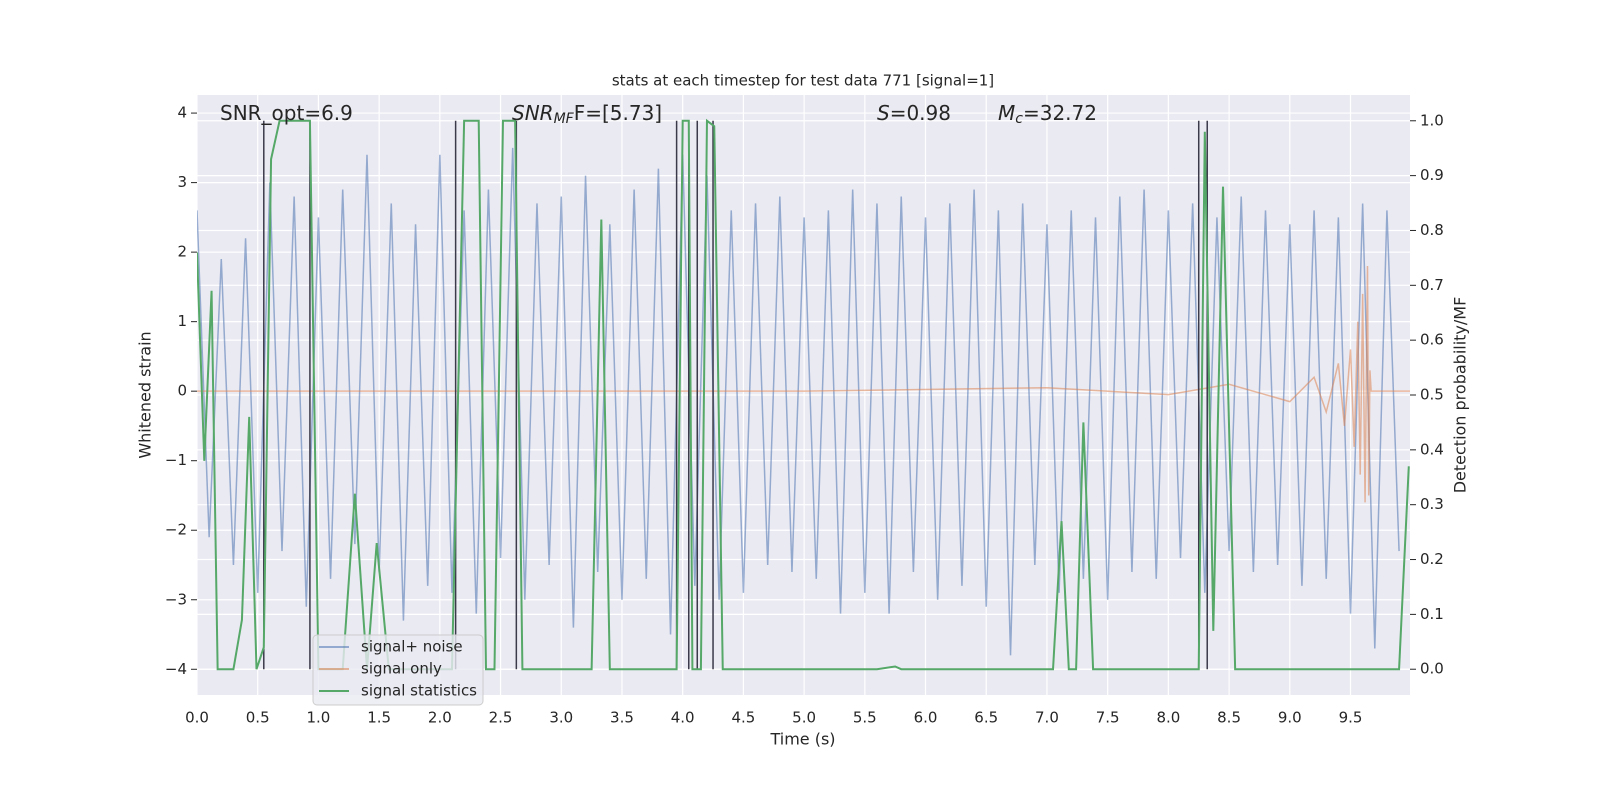 The image size is (1600, 804). What do you see at coordinates (501, 718) in the screenshot?
I see `x-tick-label: 2.5` at bounding box center [501, 718].